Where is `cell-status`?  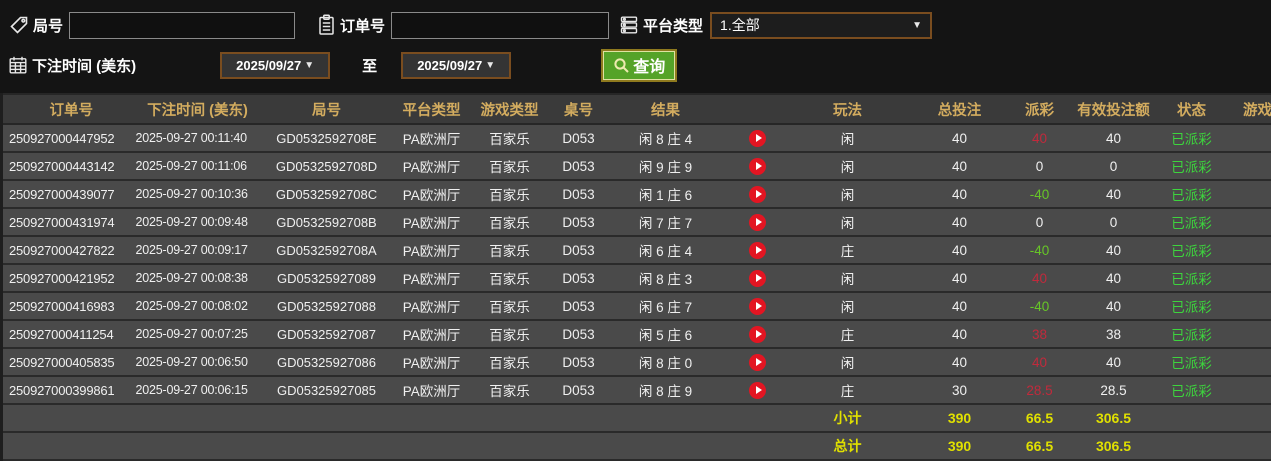 cell-status is located at coordinates (1191, 418).